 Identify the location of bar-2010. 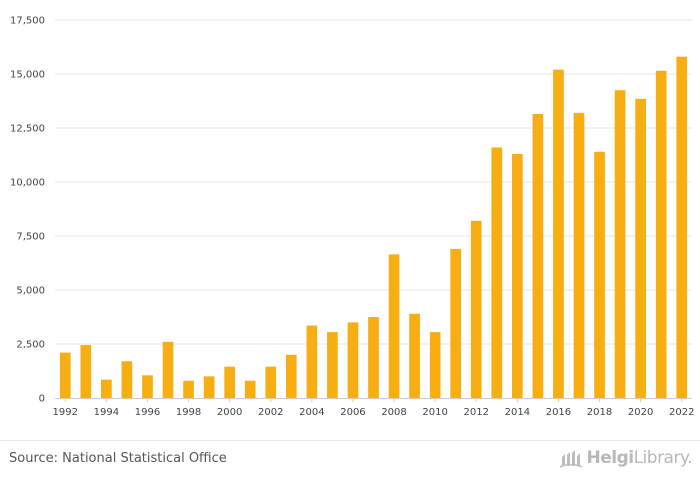
(435, 365).